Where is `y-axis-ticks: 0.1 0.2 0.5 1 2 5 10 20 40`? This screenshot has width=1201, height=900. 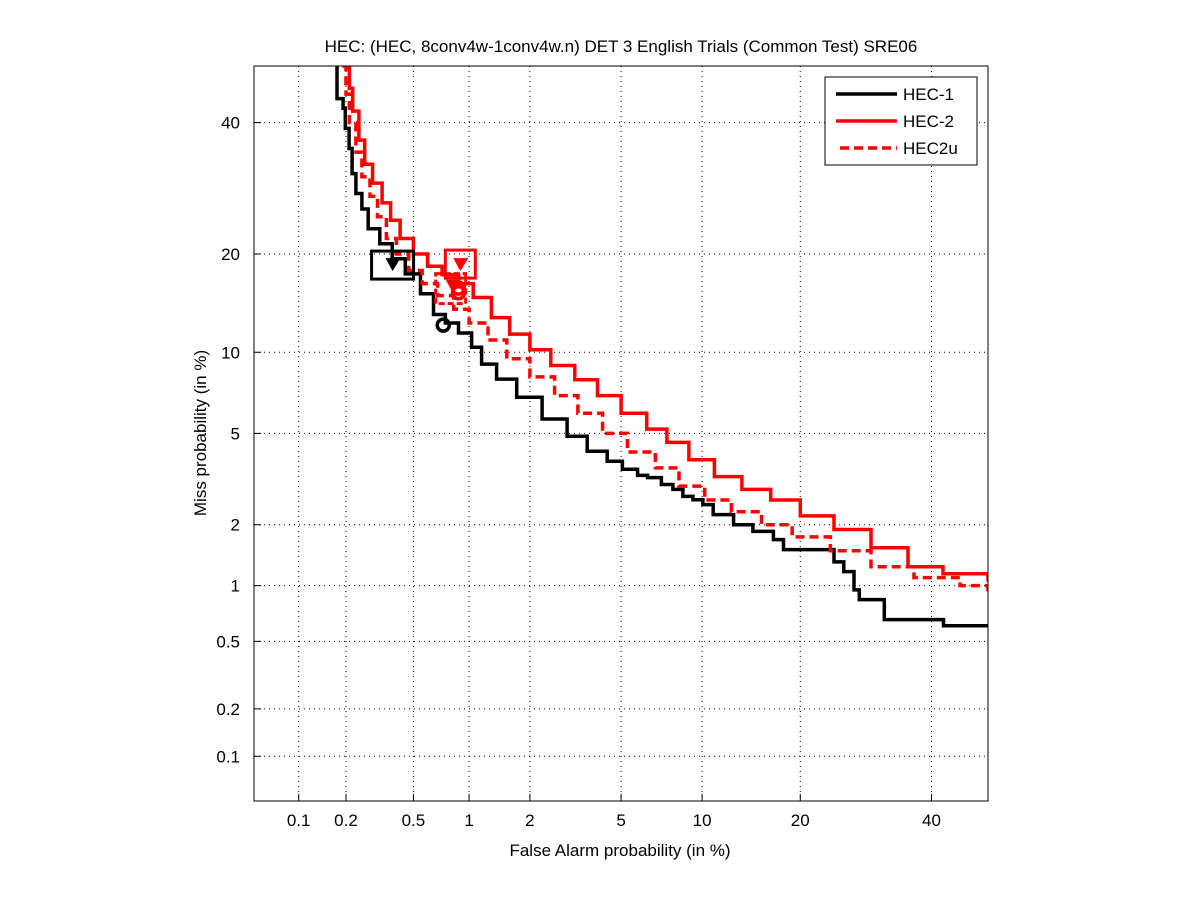 y-axis-ticks: 0.1 0.2 0.5 1 2 5 10 20 40 is located at coordinates (238, 440).